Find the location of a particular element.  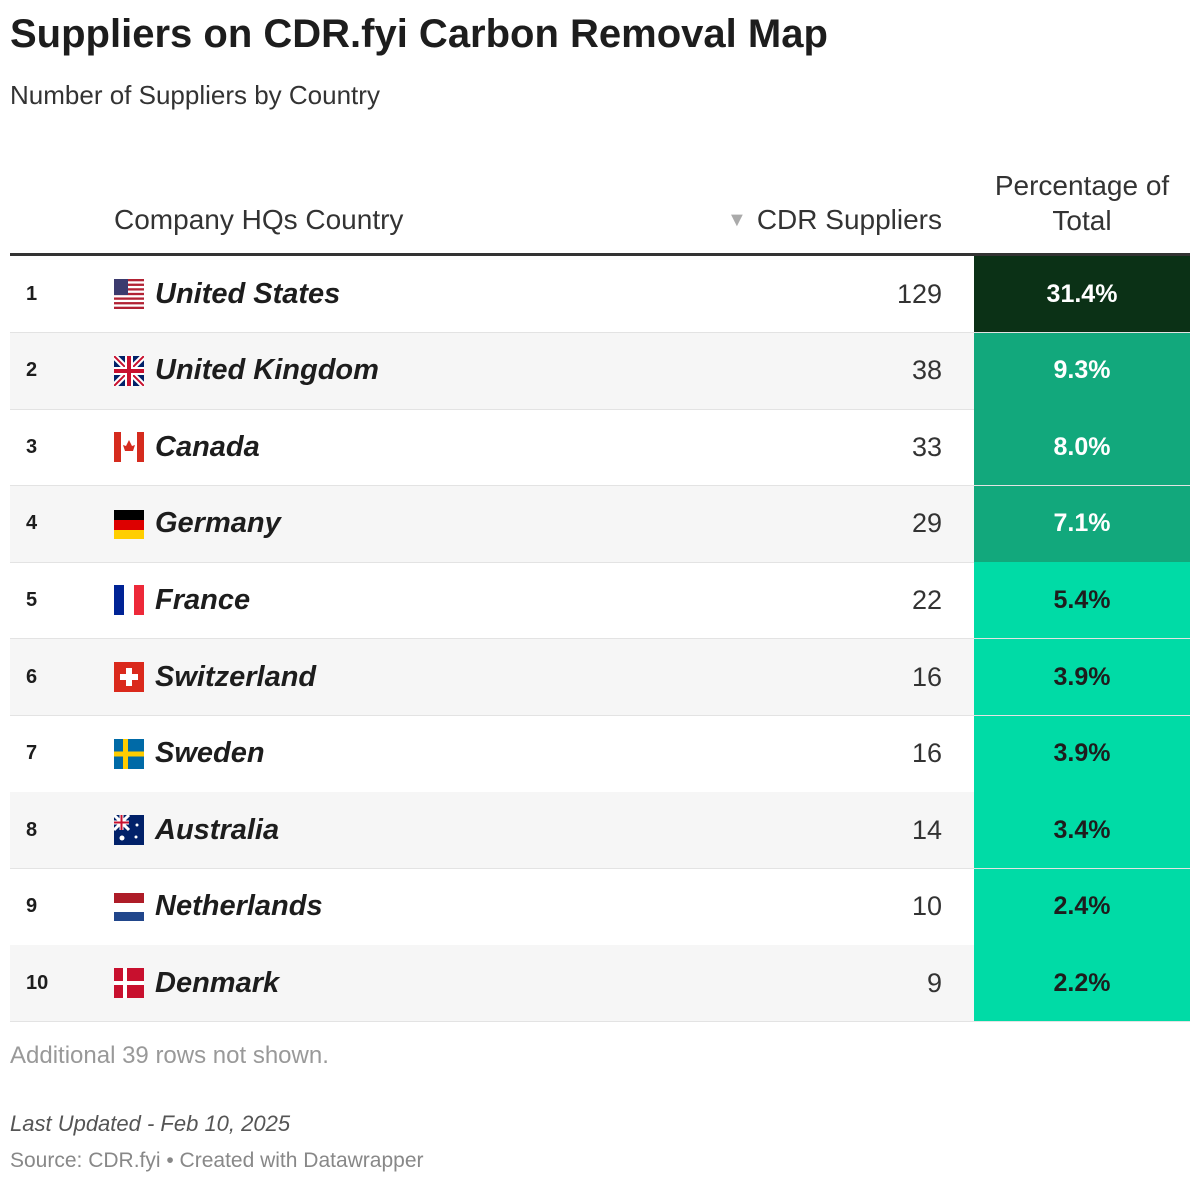

suppliers: 33 is located at coordinates (926, 446).